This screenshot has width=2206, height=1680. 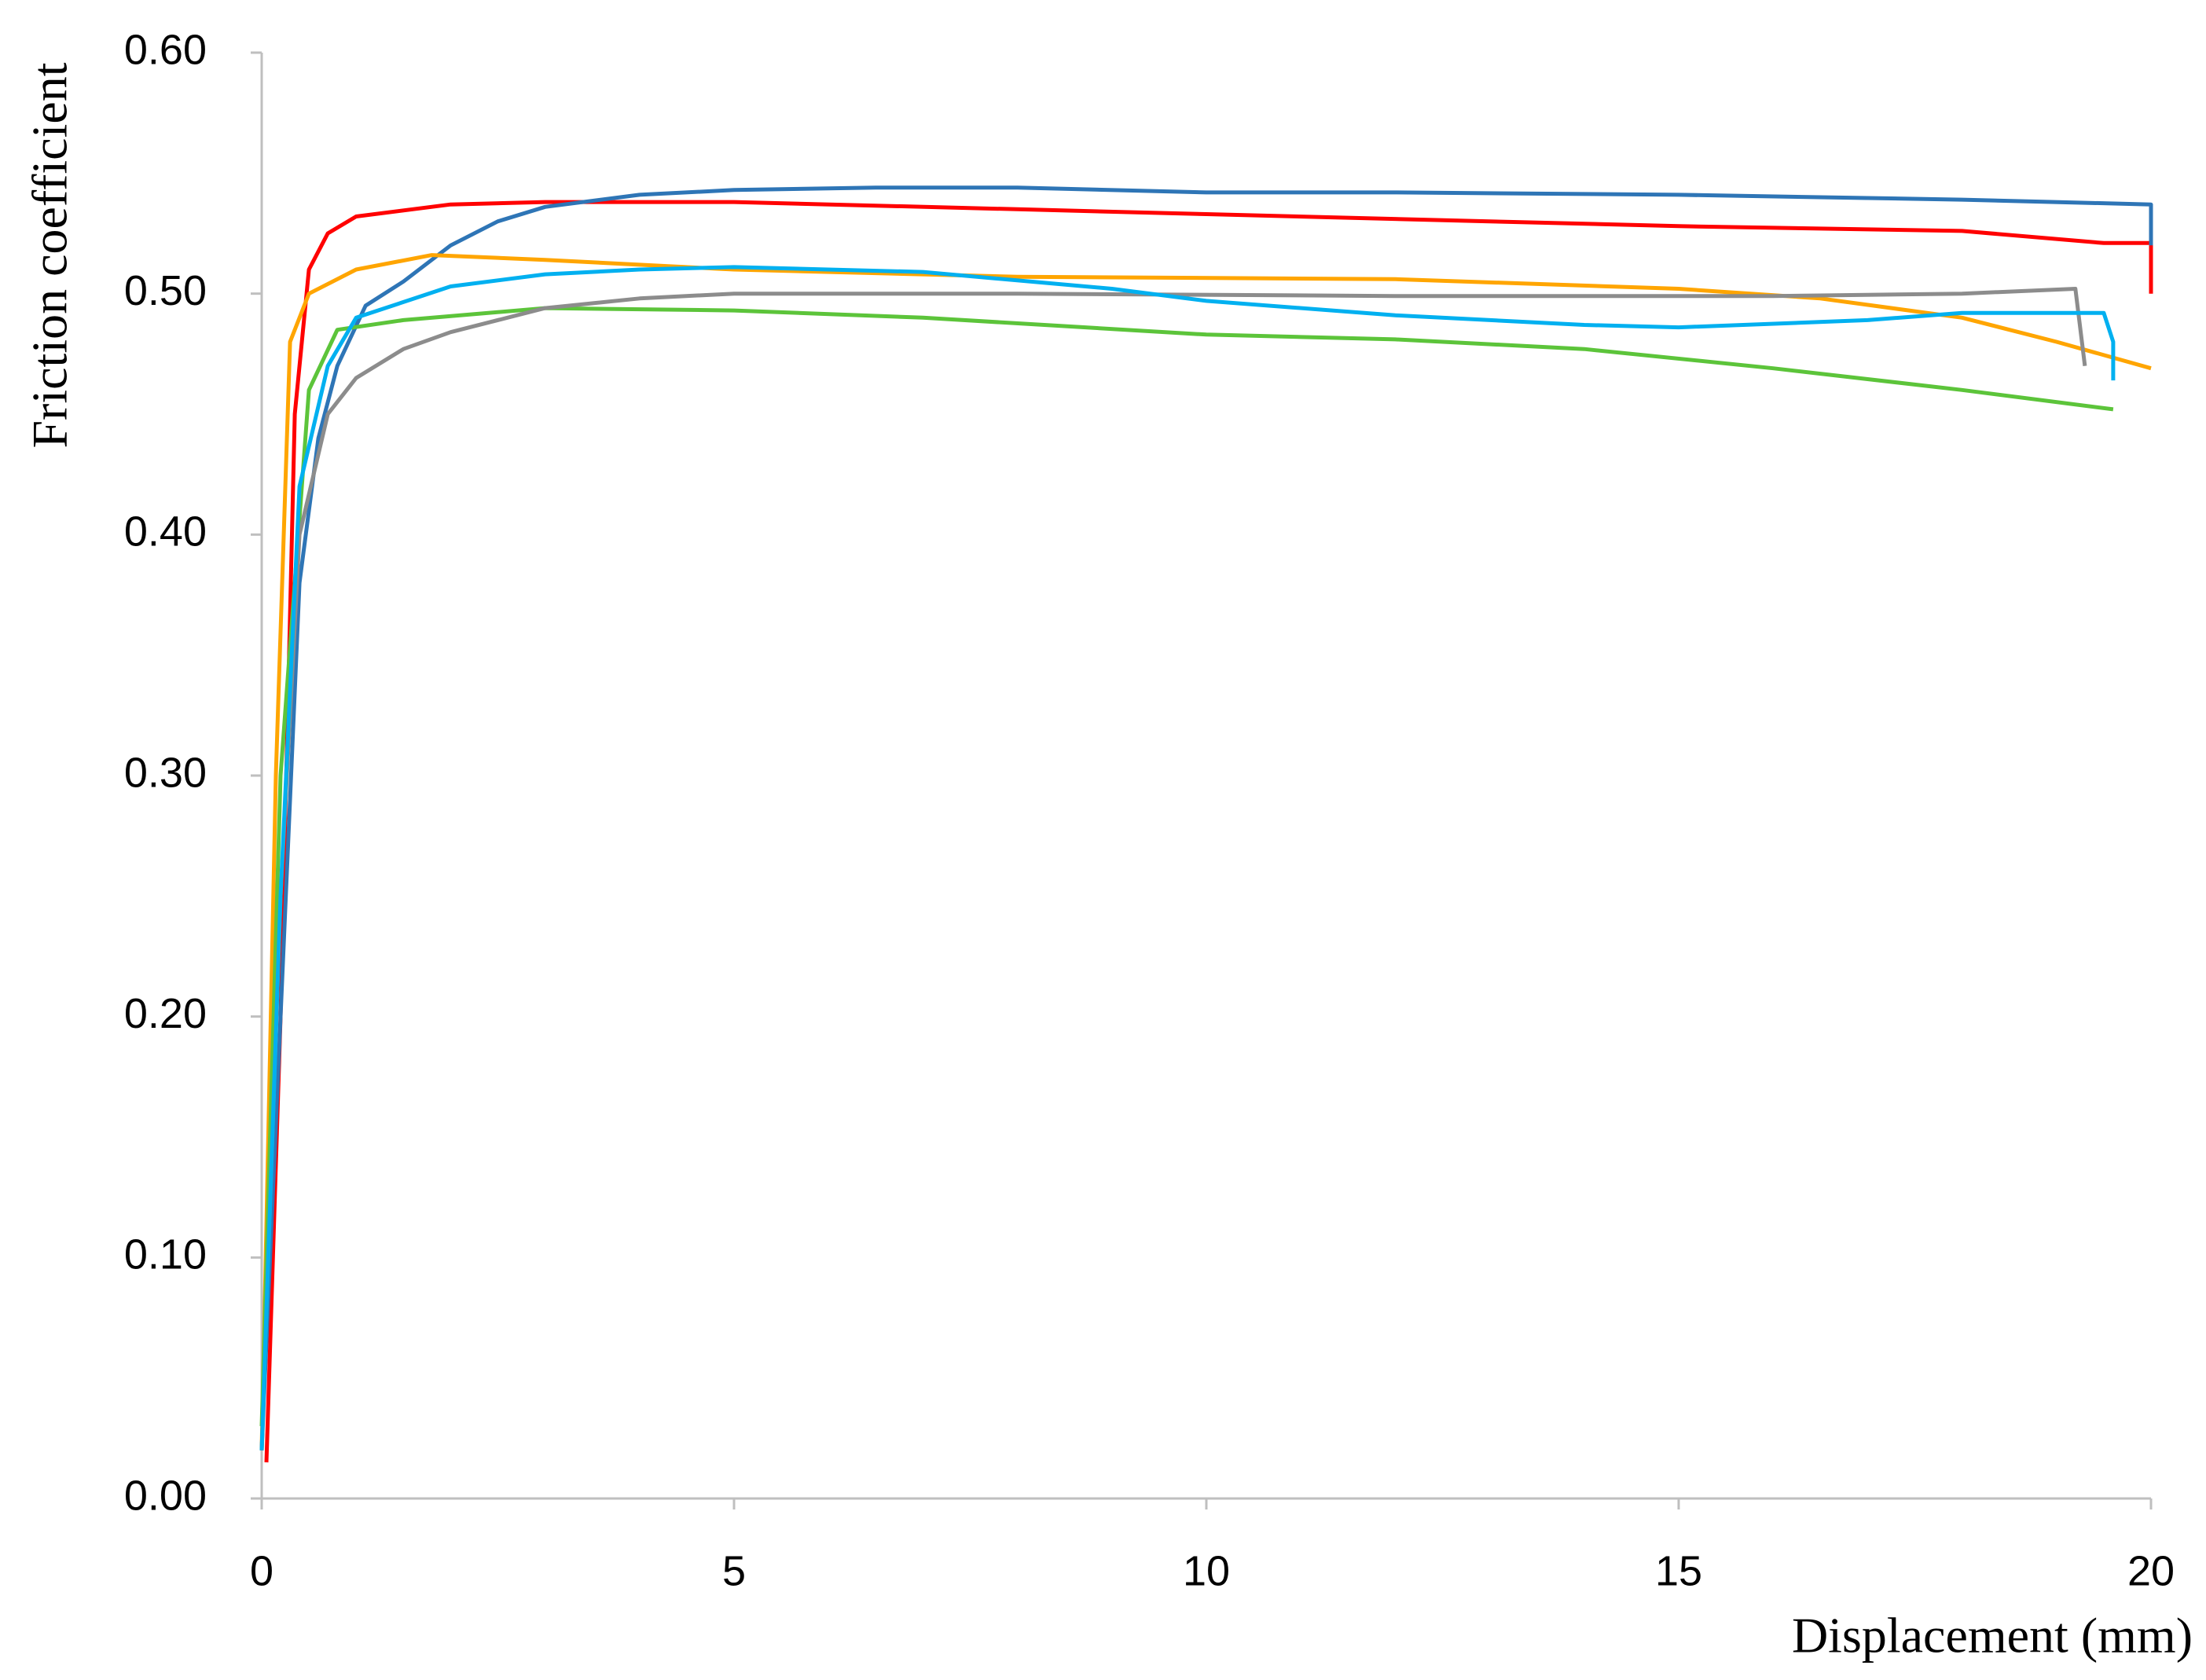 What do you see at coordinates (50, 255) in the screenshot?
I see `y-axis-title: Friction coefficient` at bounding box center [50, 255].